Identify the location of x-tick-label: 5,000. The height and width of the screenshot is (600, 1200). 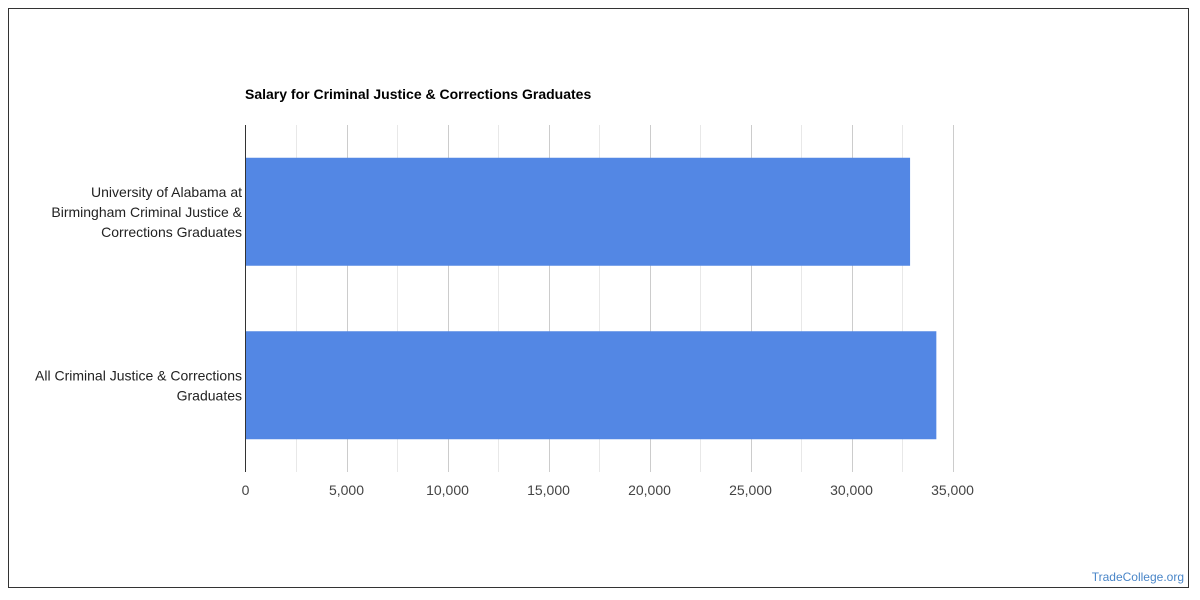
(346, 490).